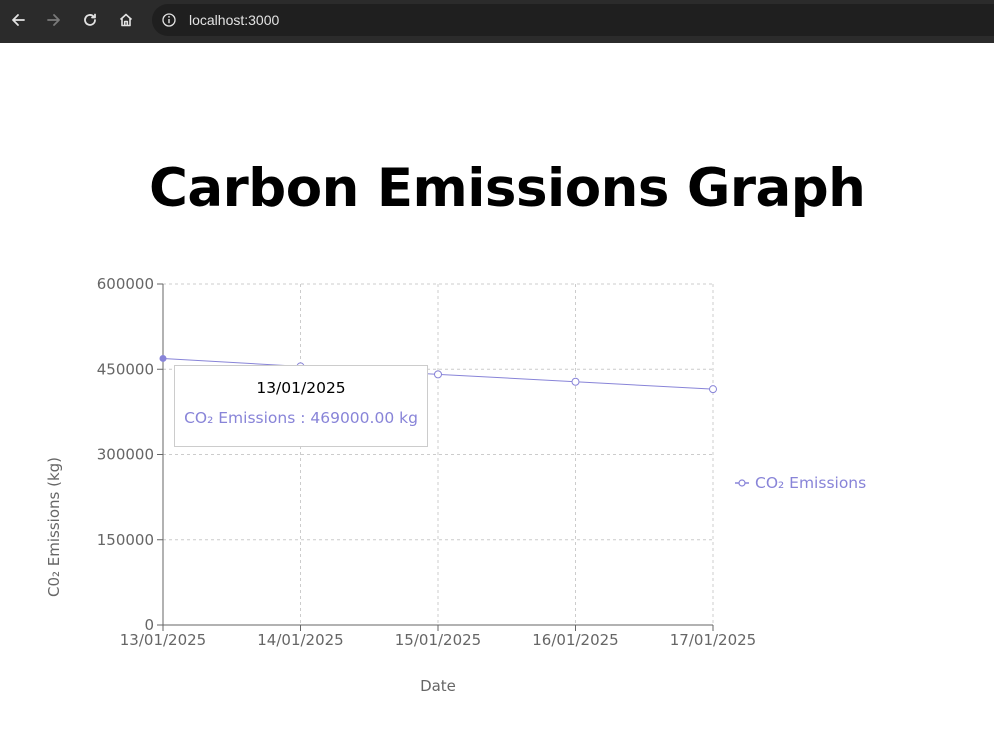 Image resolution: width=994 pixels, height=731 pixels. Describe the element at coordinates (438, 640) in the screenshot. I see `x-tick-label: 15/01/2025` at that location.